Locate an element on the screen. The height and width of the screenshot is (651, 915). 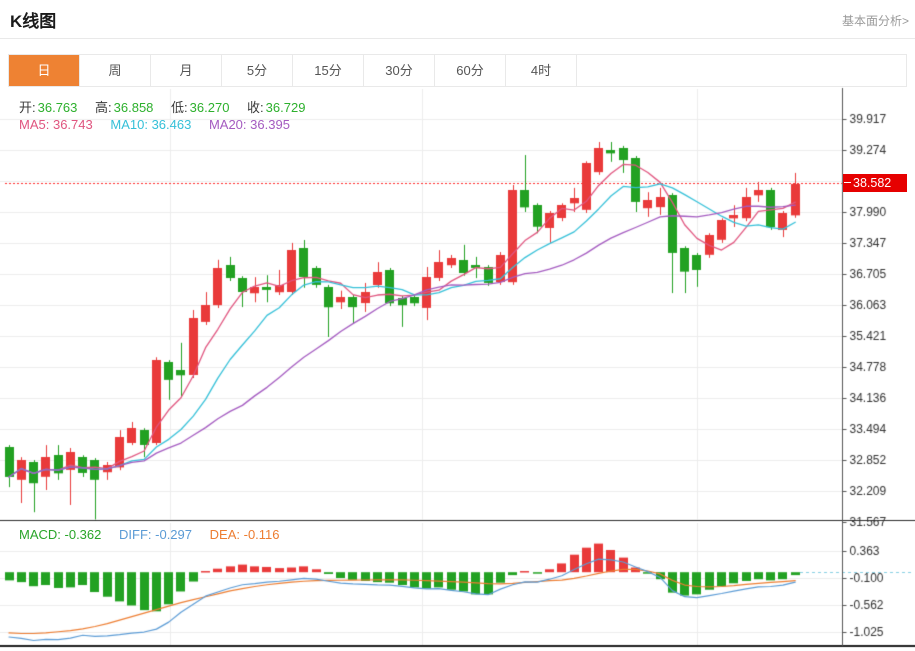
dea-label: DEA: is located at coordinates (224, 534).